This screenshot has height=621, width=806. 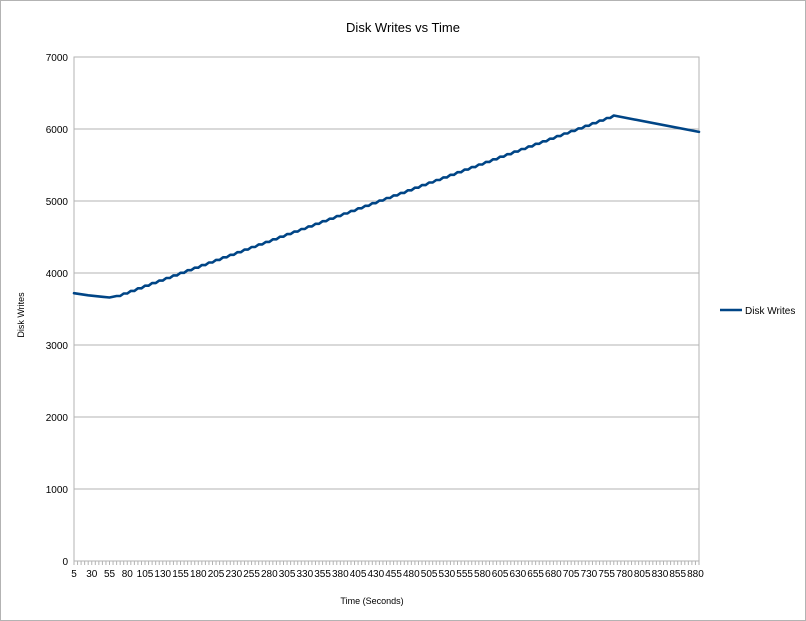 I want to click on y-tick-label-5000: 5000, so click(x=57, y=202).